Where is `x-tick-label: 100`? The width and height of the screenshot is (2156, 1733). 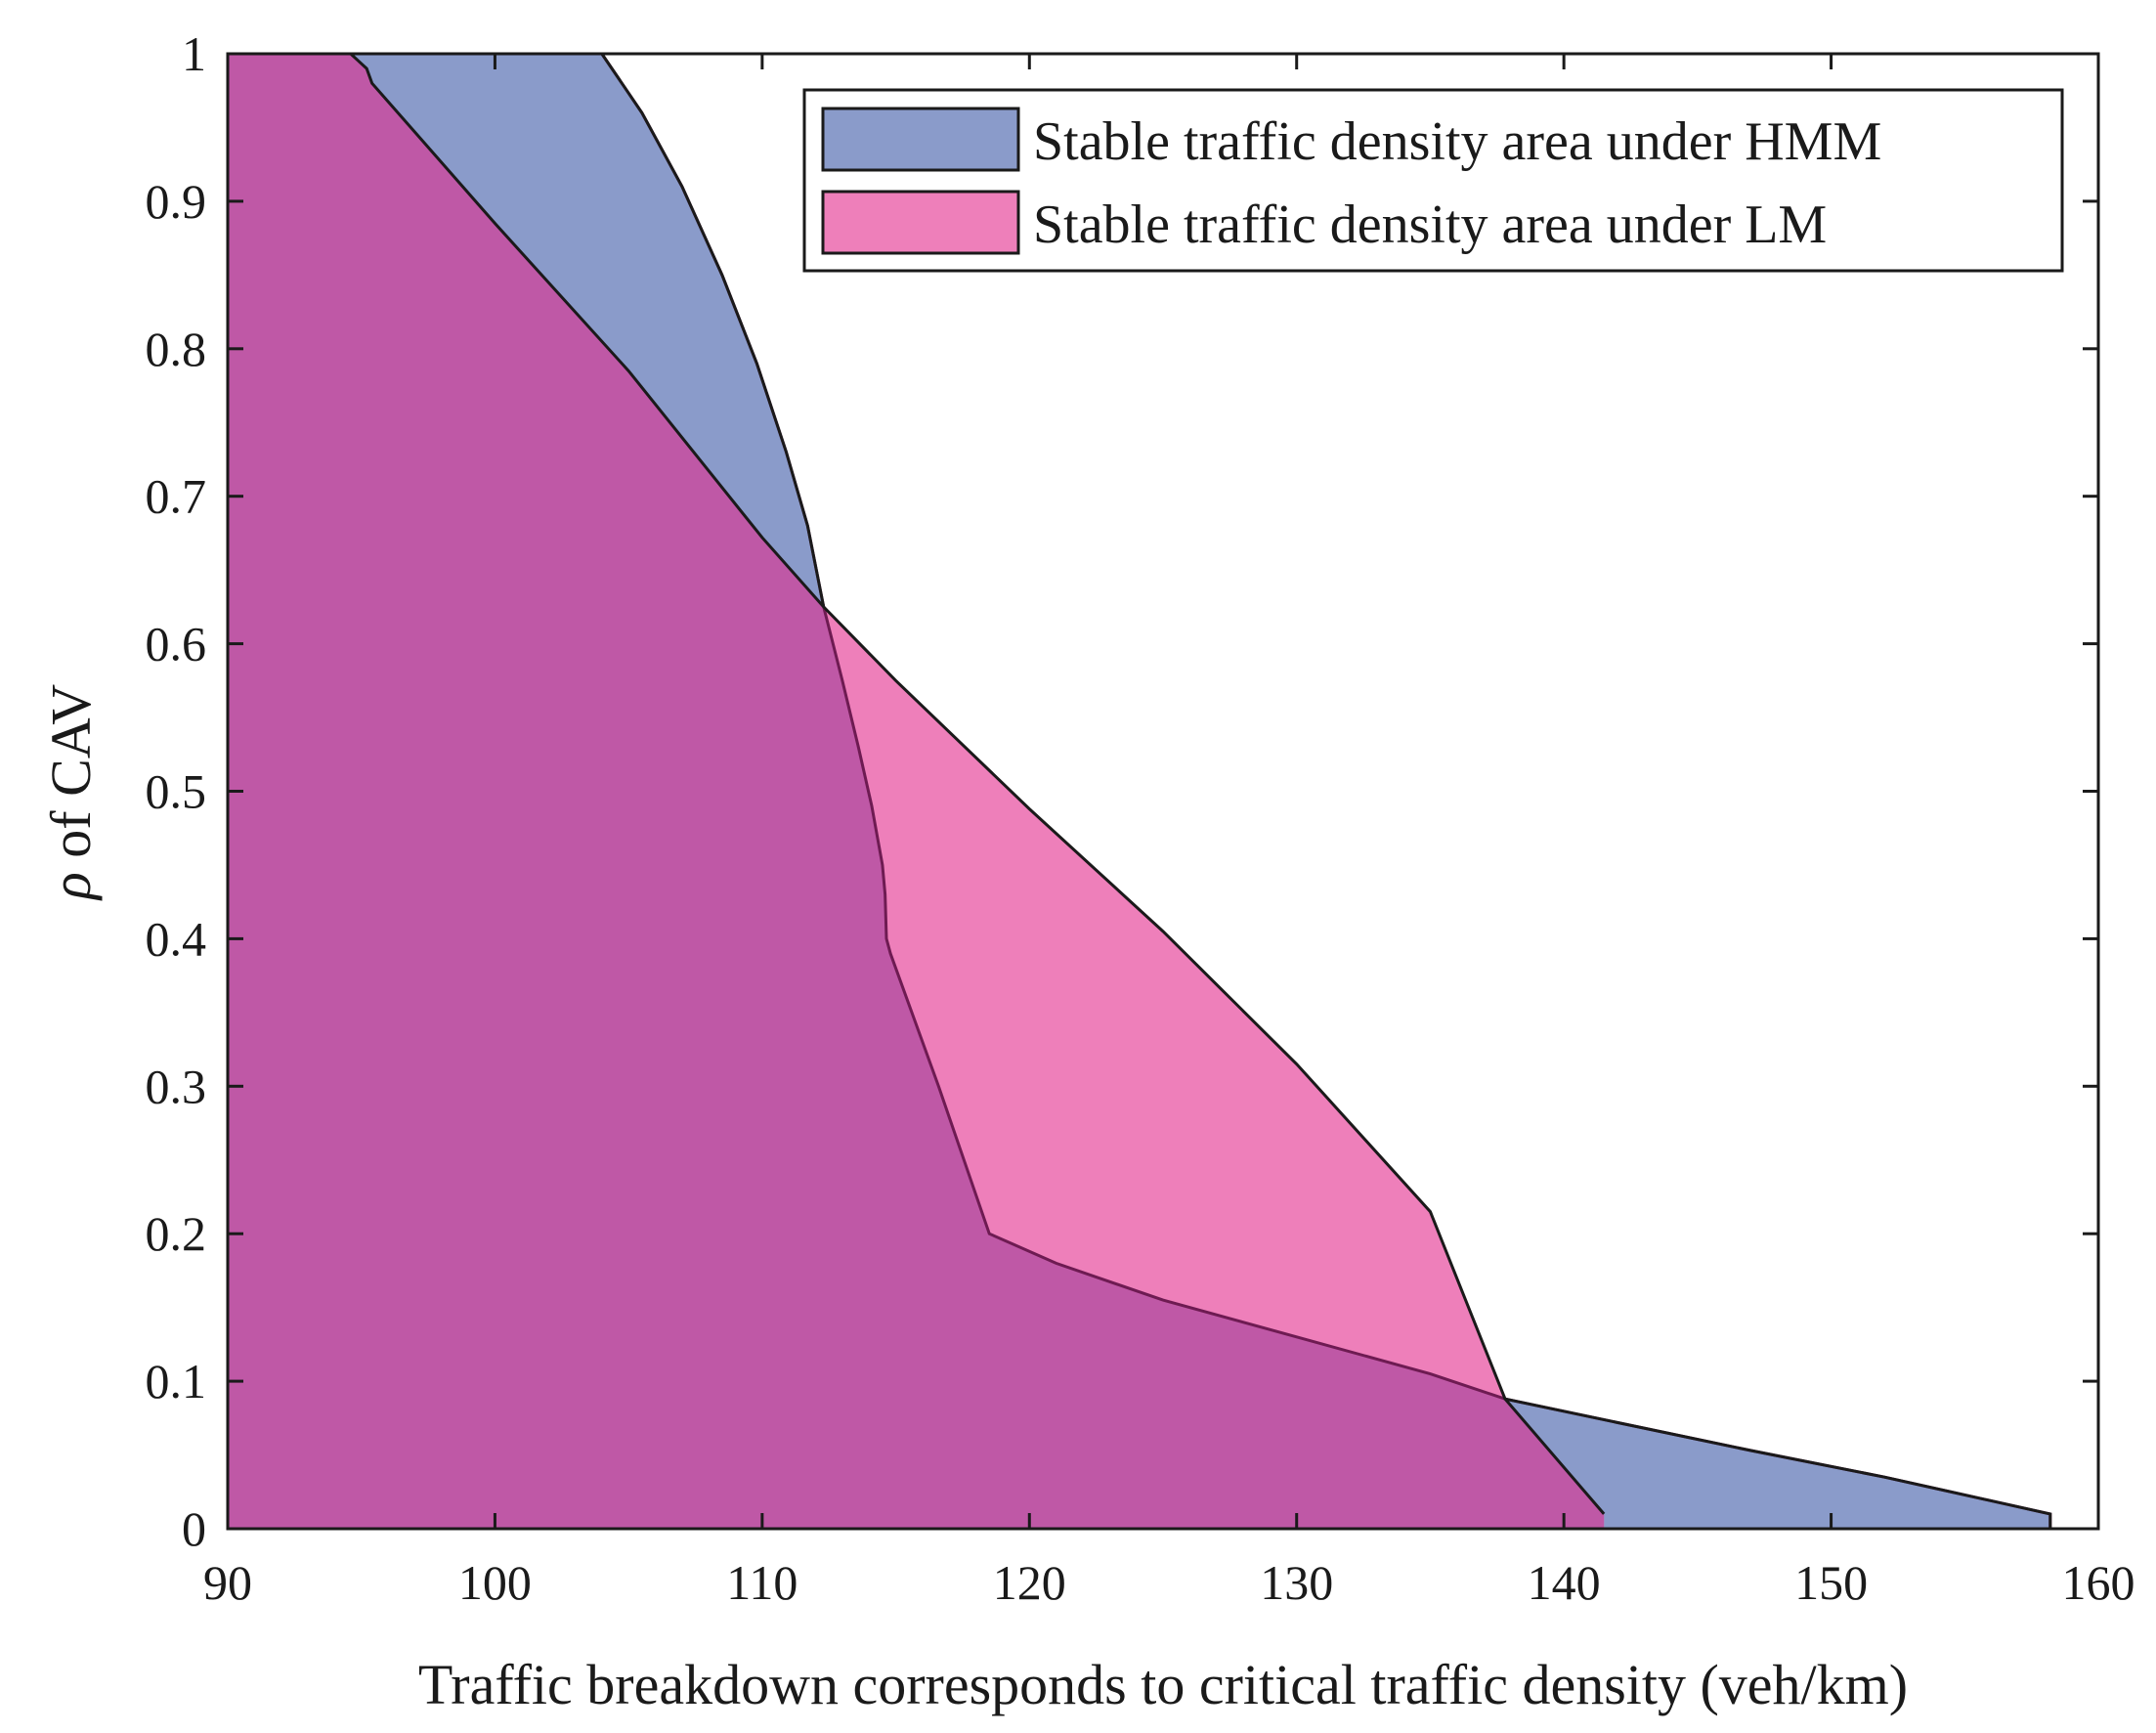
x-tick-label: 100 is located at coordinates (495, 1582).